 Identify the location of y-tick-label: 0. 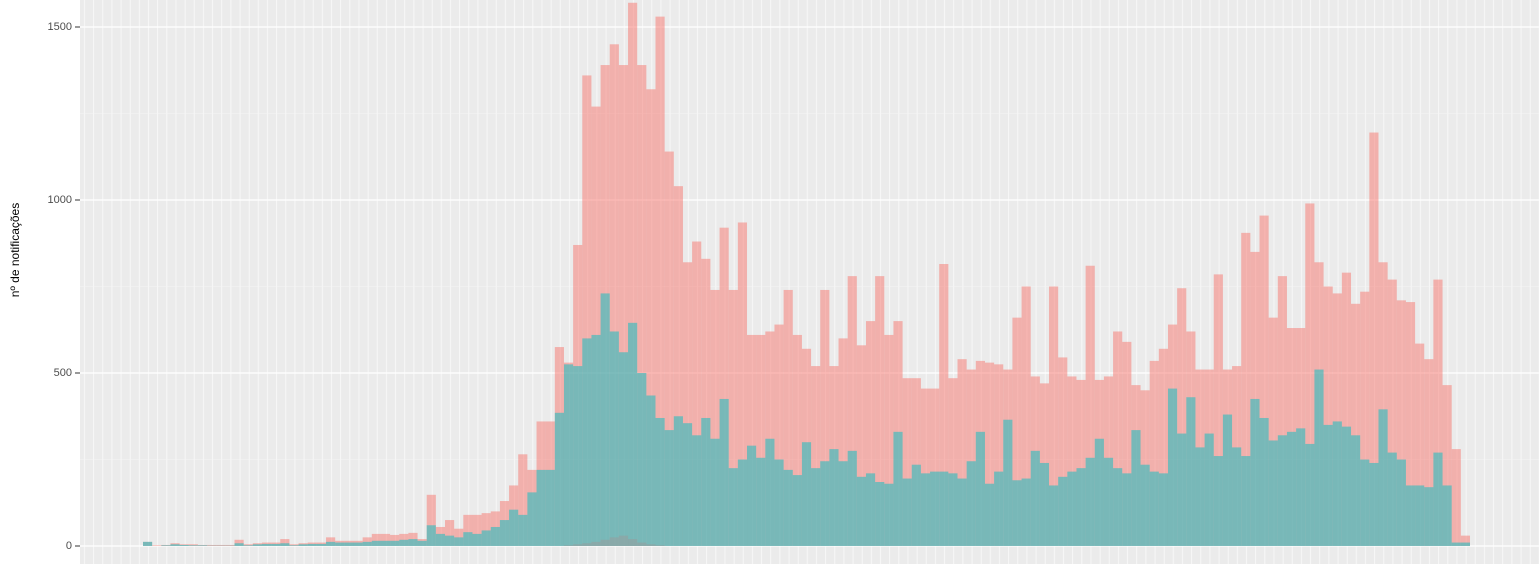
(69, 546).